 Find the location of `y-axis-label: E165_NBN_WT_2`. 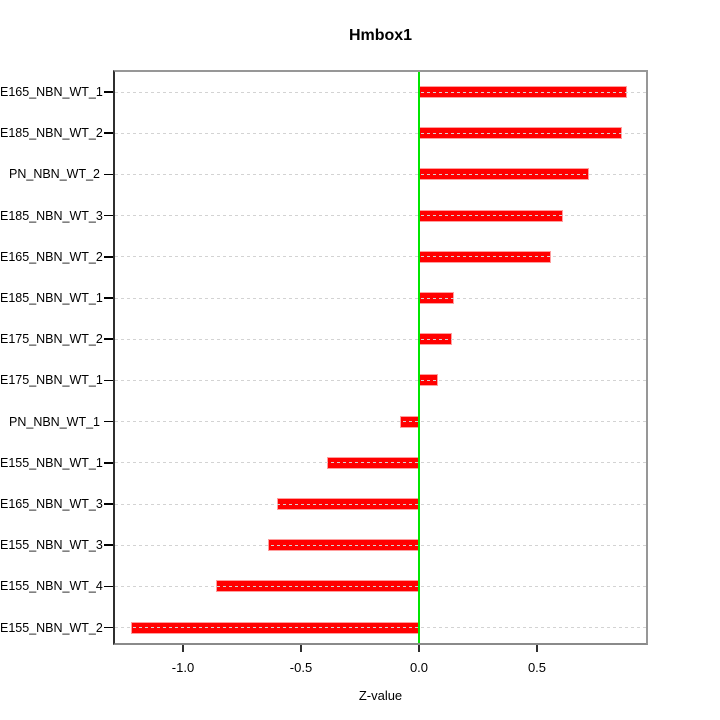

y-axis-label: E165_NBN_WT_2 is located at coordinates (51, 256).